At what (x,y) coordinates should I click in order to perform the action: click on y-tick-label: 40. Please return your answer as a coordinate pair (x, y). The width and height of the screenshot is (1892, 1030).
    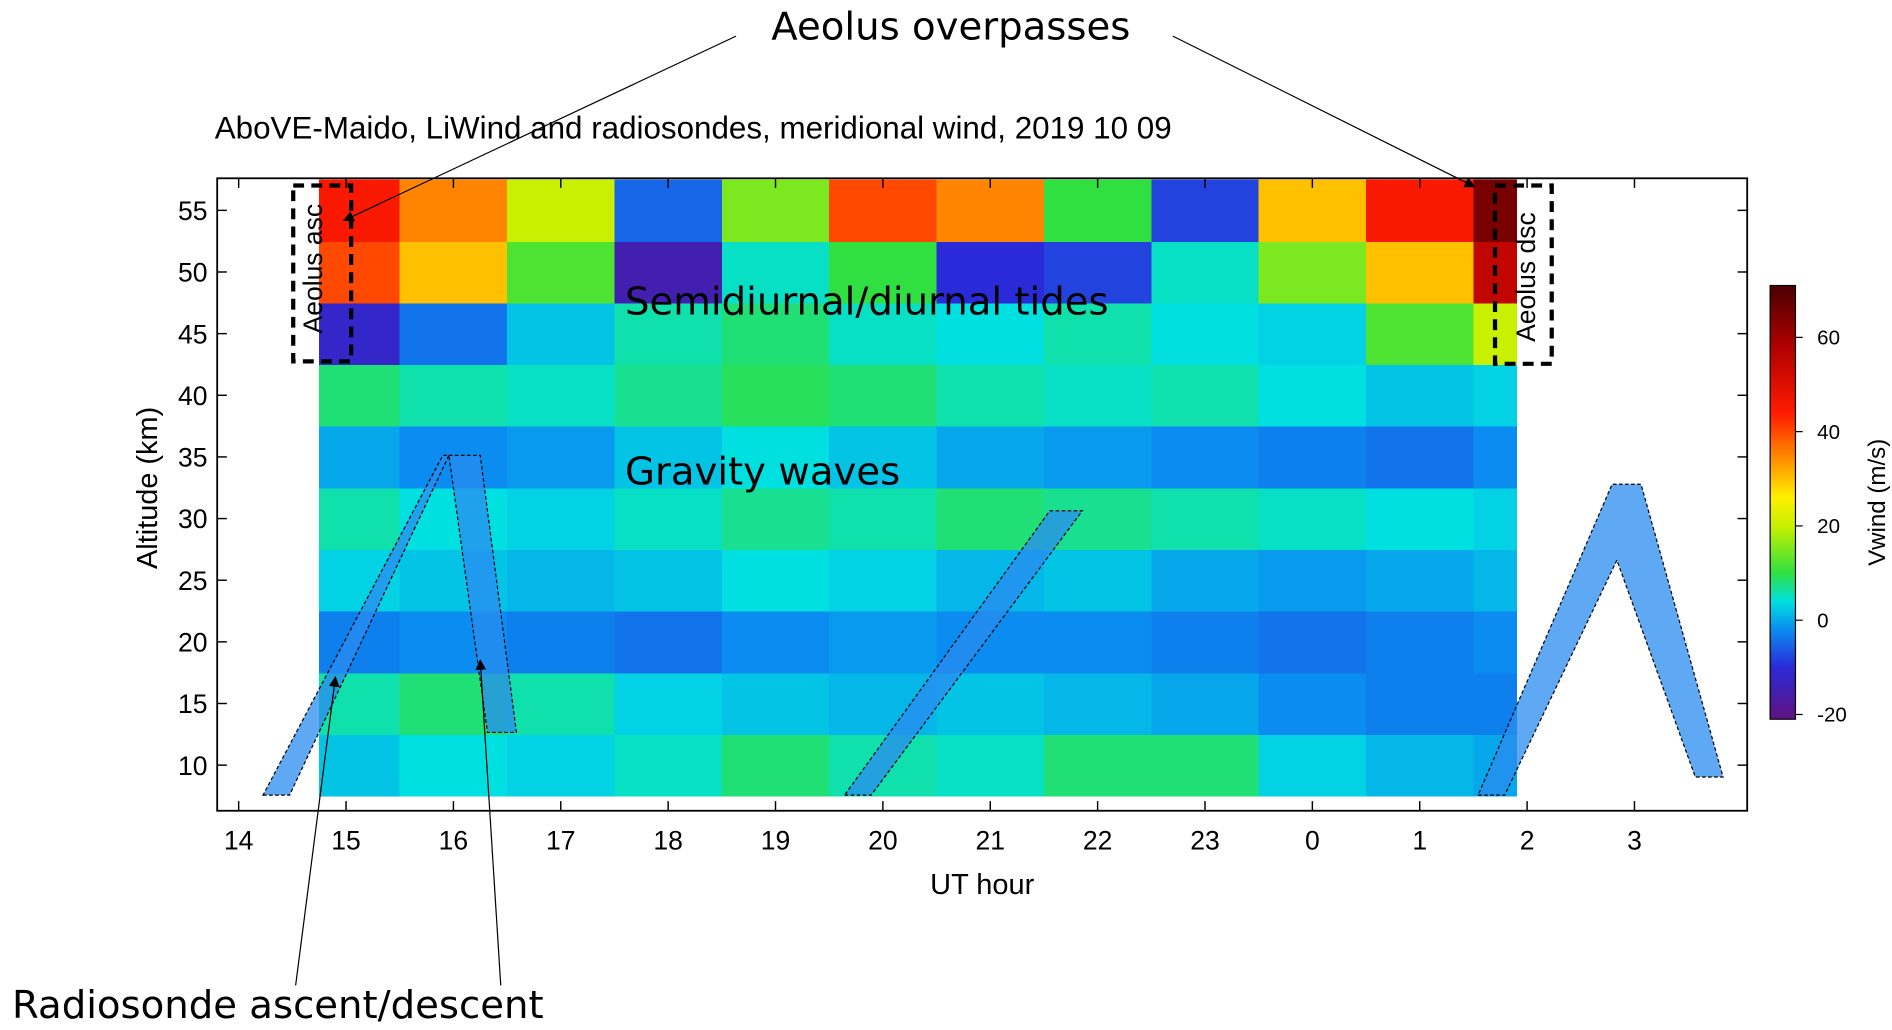
    Looking at the image, I should click on (193, 396).